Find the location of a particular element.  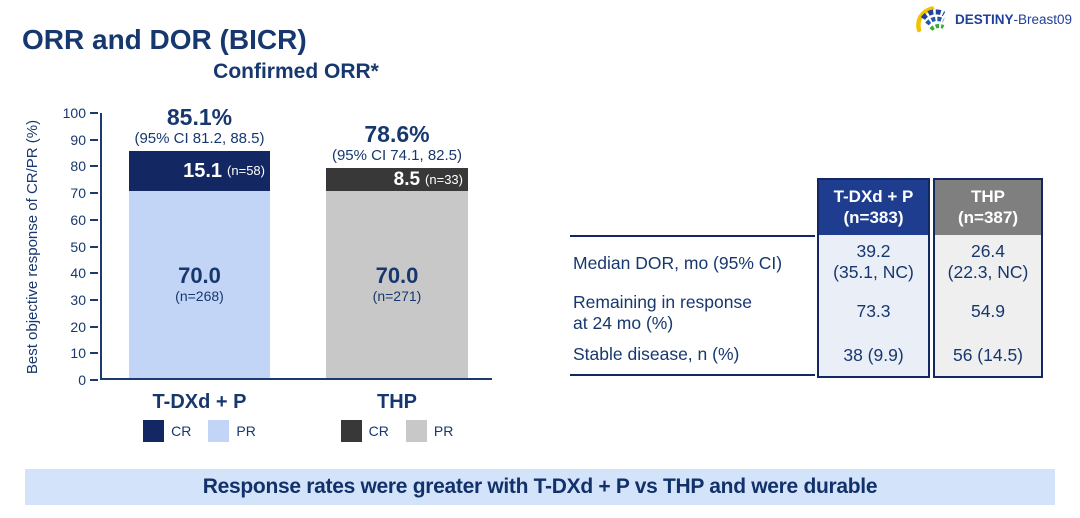

row-label-line: Median DOR, mo (95% CI) is located at coordinates (678, 262).